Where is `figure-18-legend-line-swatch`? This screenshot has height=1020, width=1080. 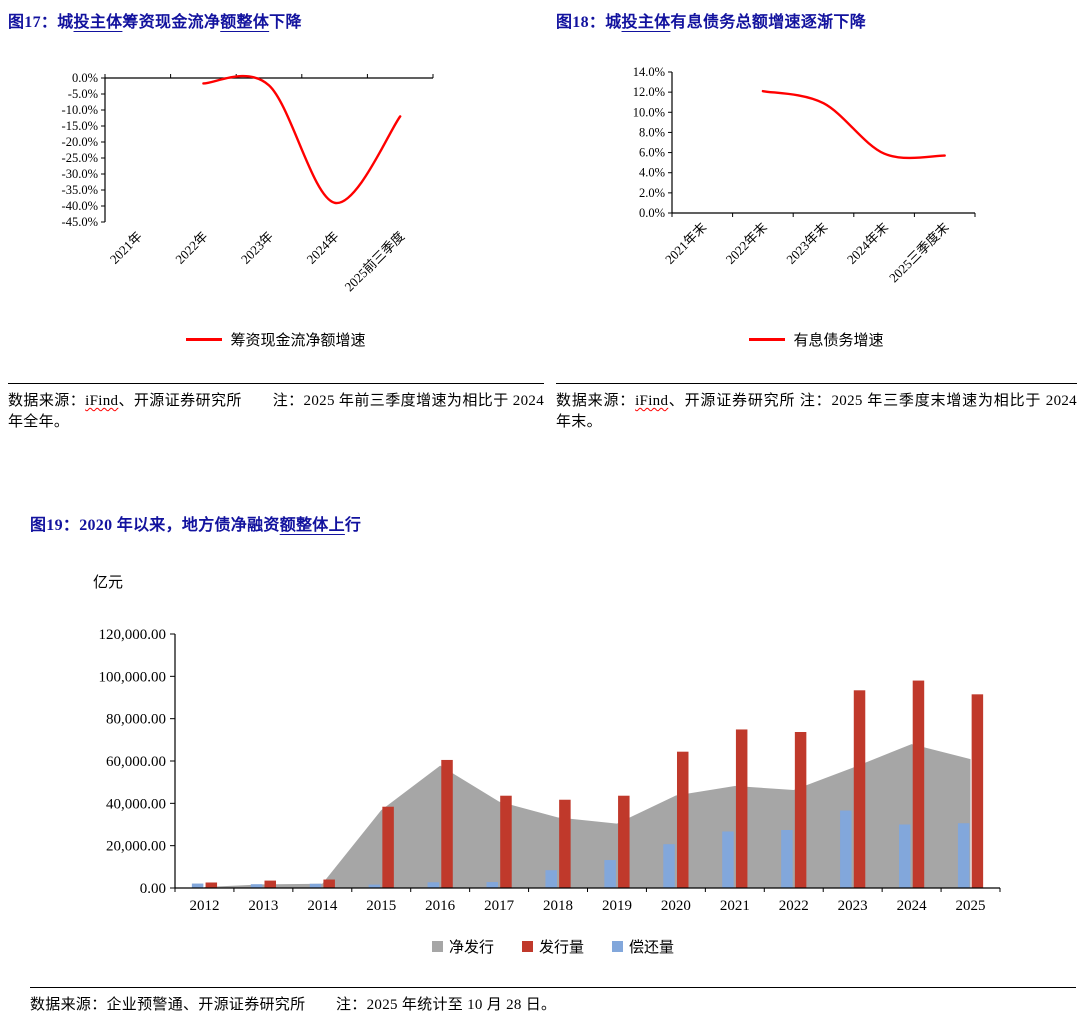
figure-18-legend-line-swatch is located at coordinates (767, 339).